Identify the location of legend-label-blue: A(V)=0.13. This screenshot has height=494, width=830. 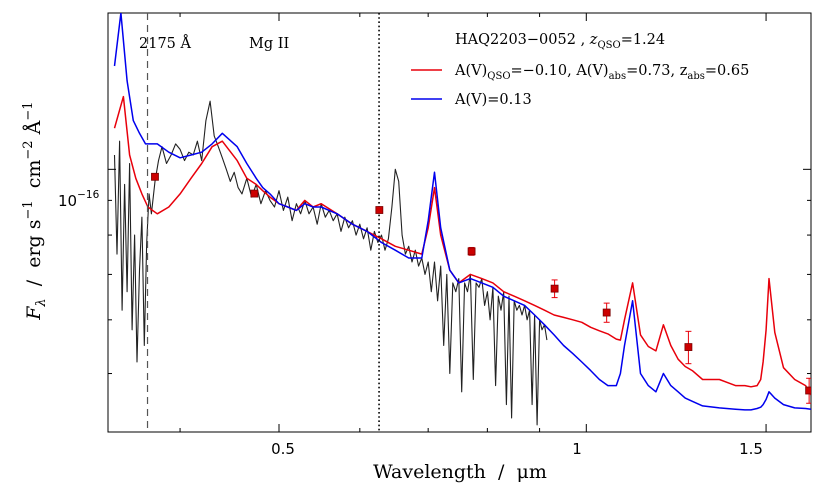
(493, 100).